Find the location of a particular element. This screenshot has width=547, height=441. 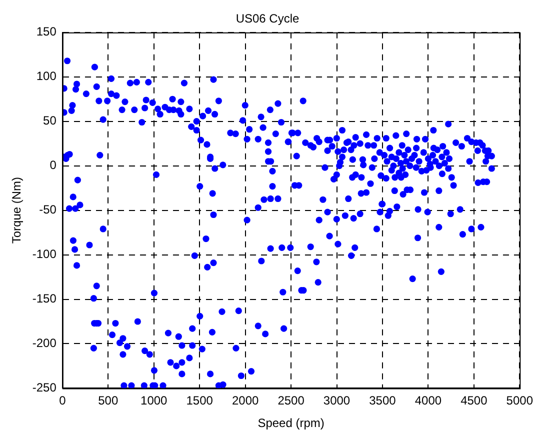

y-tick-label: 0 is located at coordinates (53, 165).